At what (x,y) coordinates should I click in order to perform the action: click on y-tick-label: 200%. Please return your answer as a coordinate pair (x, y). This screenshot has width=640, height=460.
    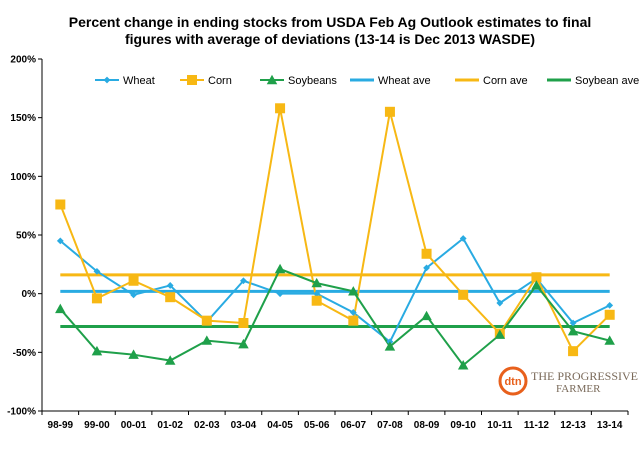
    Looking at the image, I should click on (23, 60).